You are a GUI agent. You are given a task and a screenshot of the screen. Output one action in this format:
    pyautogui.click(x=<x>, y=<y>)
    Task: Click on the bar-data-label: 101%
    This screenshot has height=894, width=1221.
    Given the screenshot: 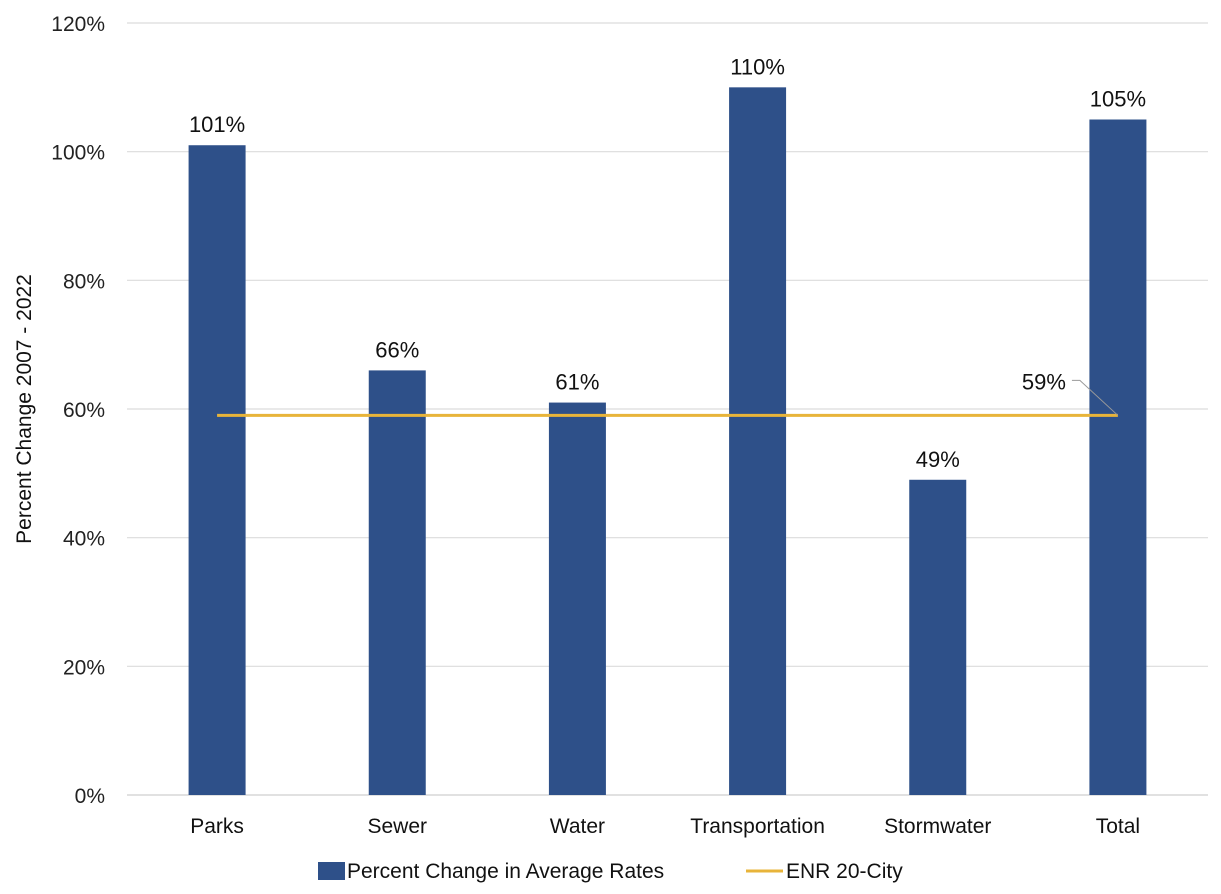 What is the action you would take?
    pyautogui.click(x=217, y=124)
    